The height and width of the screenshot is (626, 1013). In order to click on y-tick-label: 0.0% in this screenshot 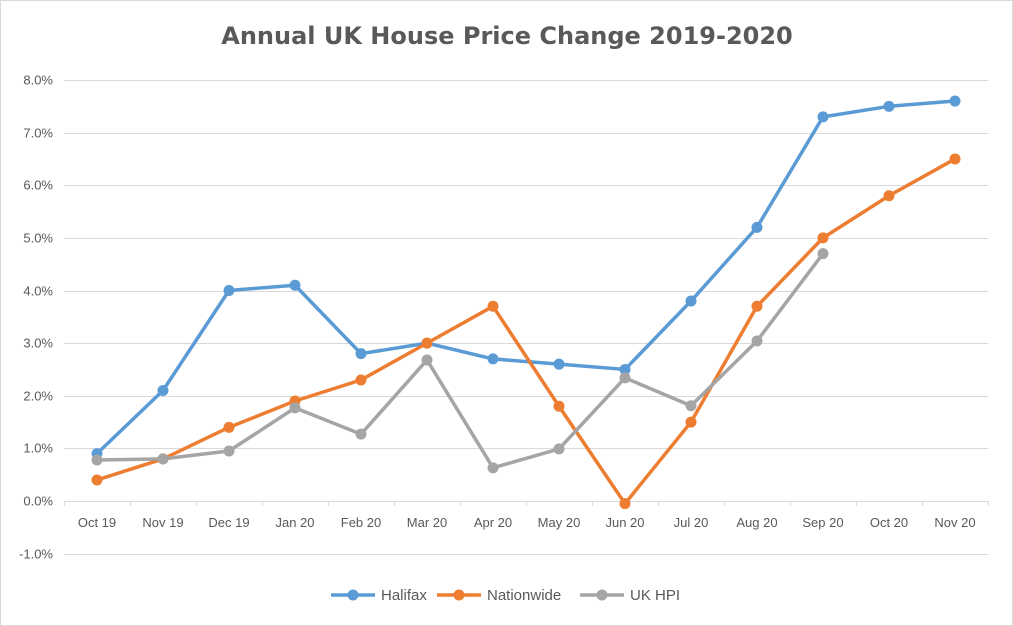, I will do `click(38, 501)`.